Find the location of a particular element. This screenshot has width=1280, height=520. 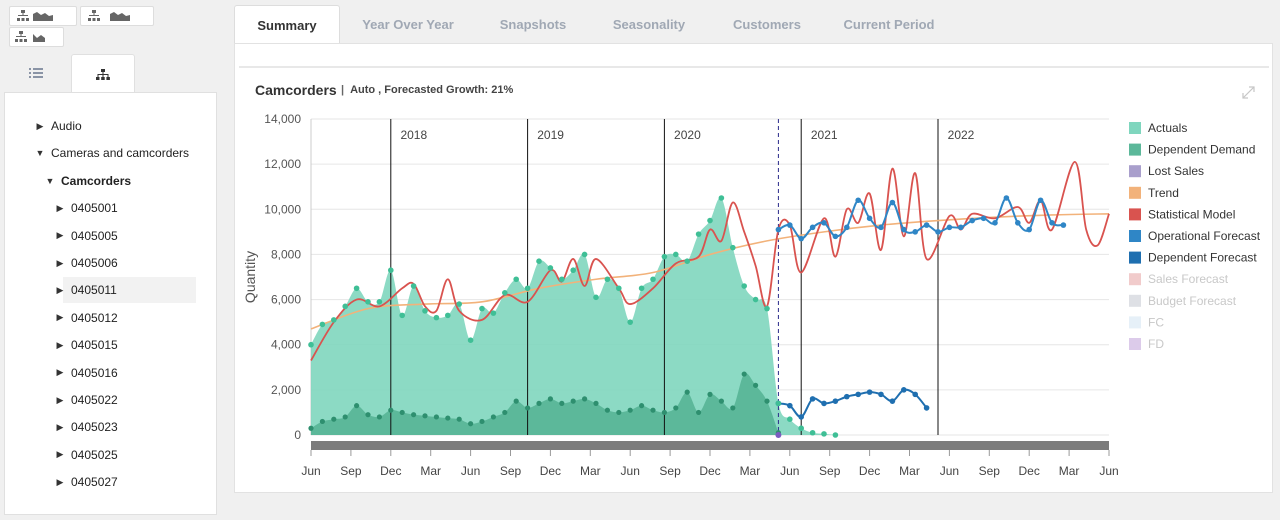

legend-item: Dependent Demand is located at coordinates (1192, 150).